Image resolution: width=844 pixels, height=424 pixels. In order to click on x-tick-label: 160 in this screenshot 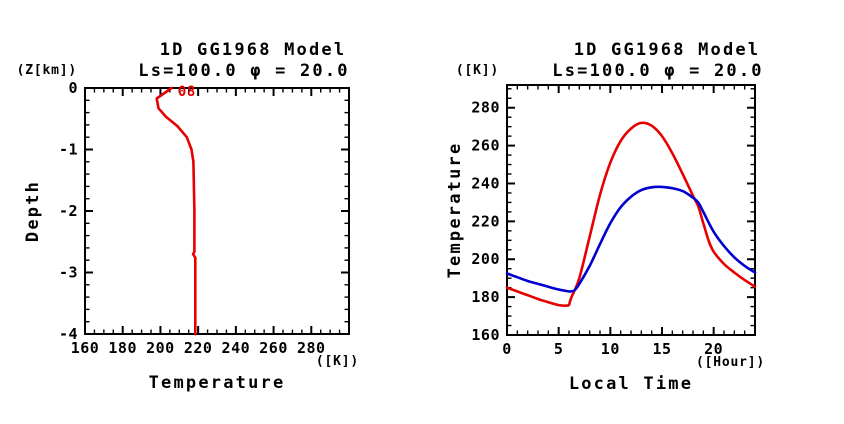, I will do `click(85, 348)`.